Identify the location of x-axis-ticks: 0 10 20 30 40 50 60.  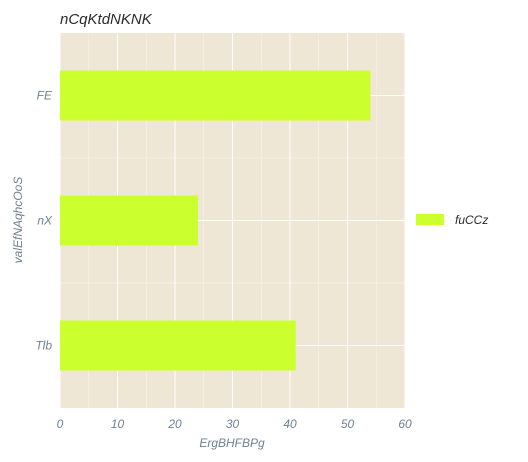
(234, 424).